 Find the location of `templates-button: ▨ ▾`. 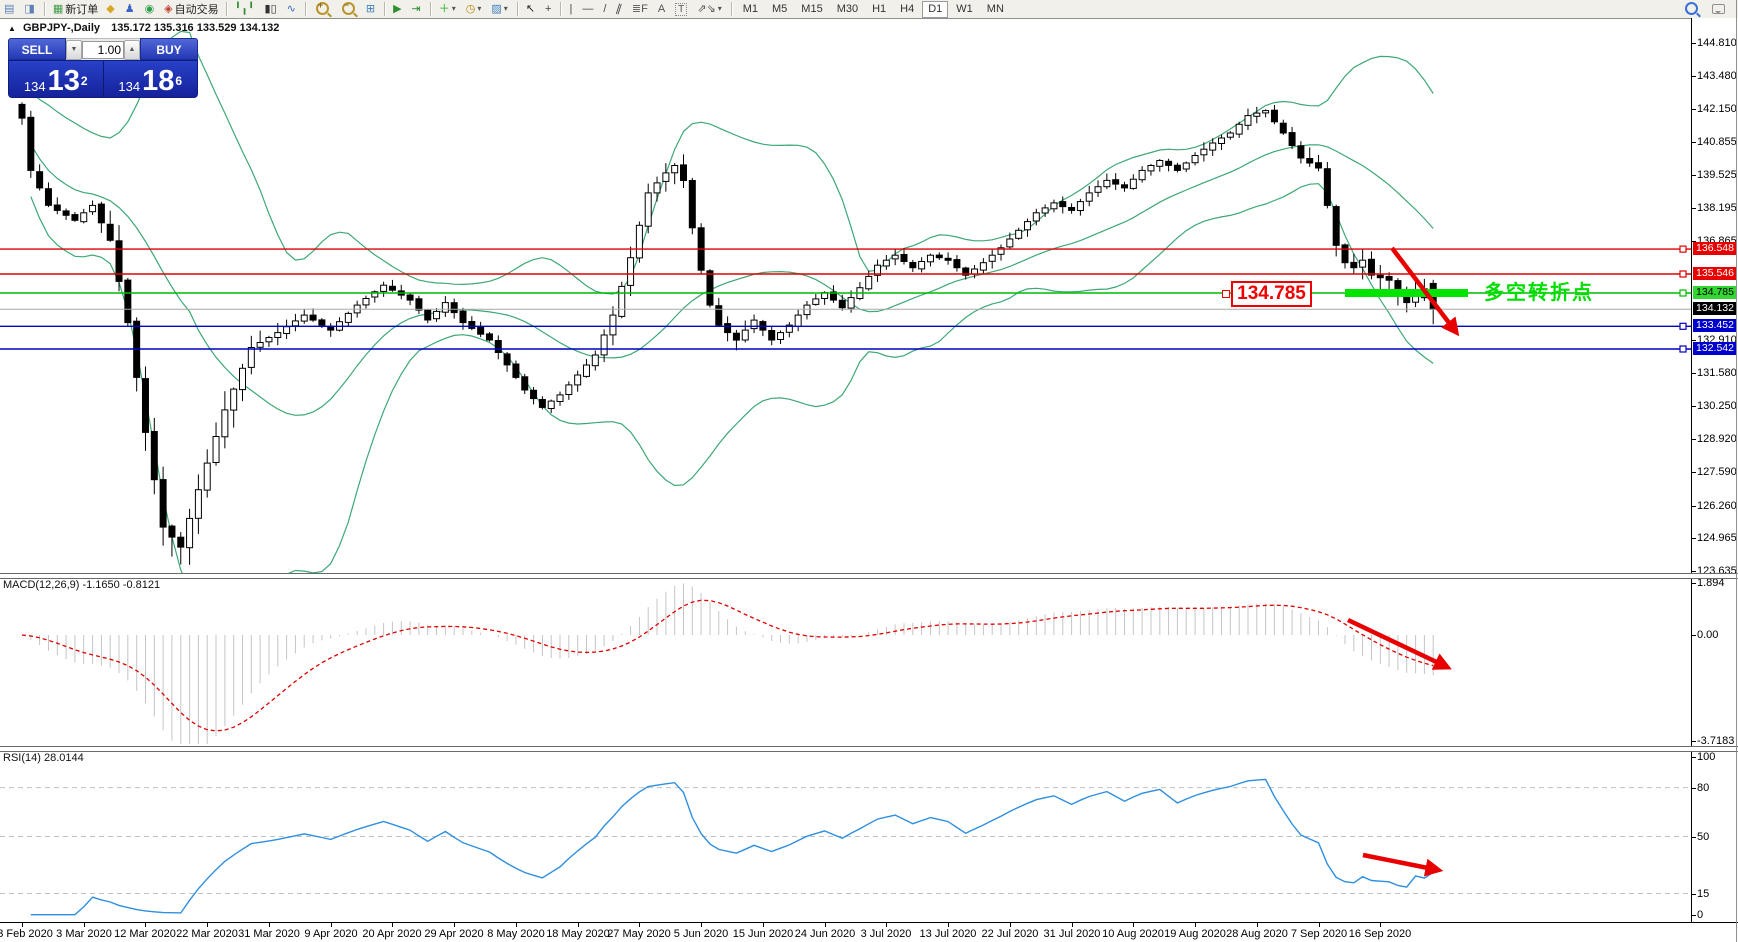

templates-button: ▨ ▾ is located at coordinates (500, 9).